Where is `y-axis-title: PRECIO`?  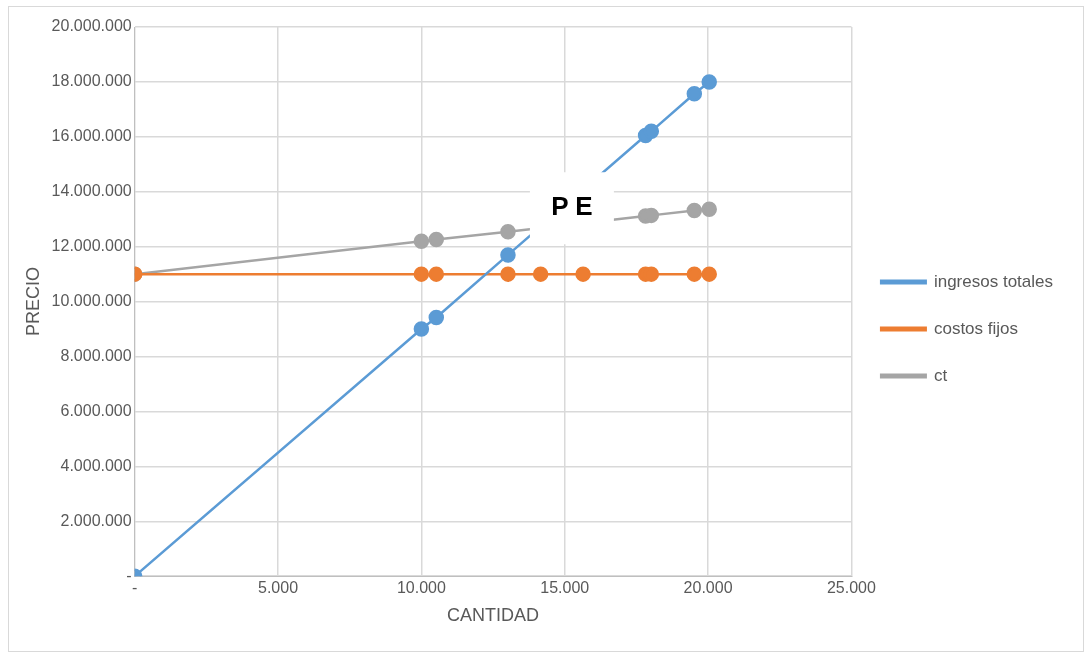 y-axis-title: PRECIO is located at coordinates (32, 302).